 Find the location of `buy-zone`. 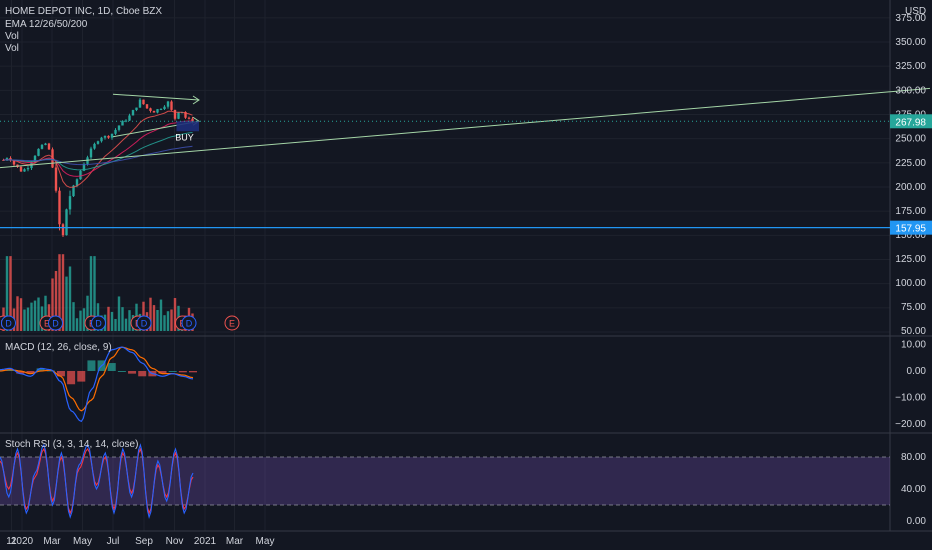

buy-zone is located at coordinates (187, 126).